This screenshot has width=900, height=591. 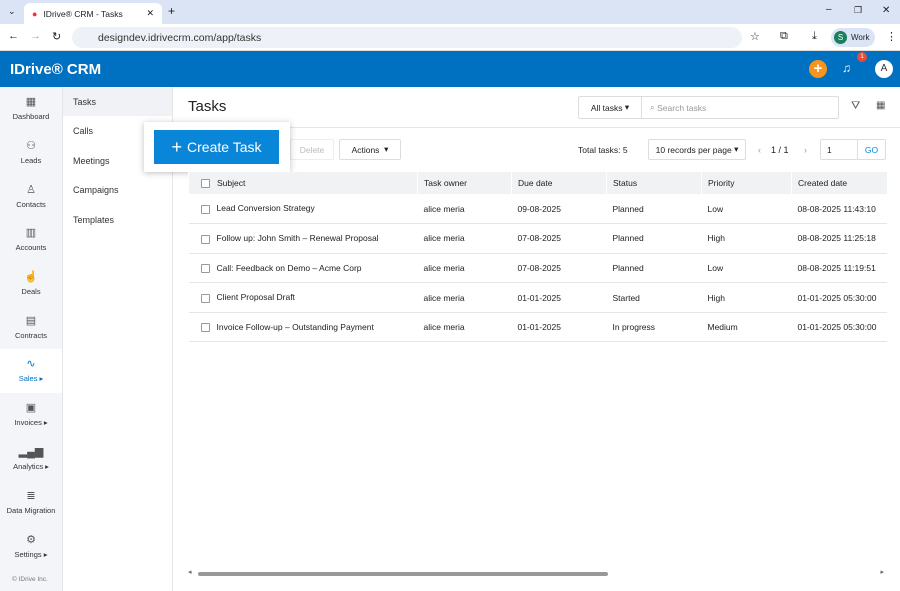 I want to click on copyright: © IDrive Inc., so click(x=30, y=579).